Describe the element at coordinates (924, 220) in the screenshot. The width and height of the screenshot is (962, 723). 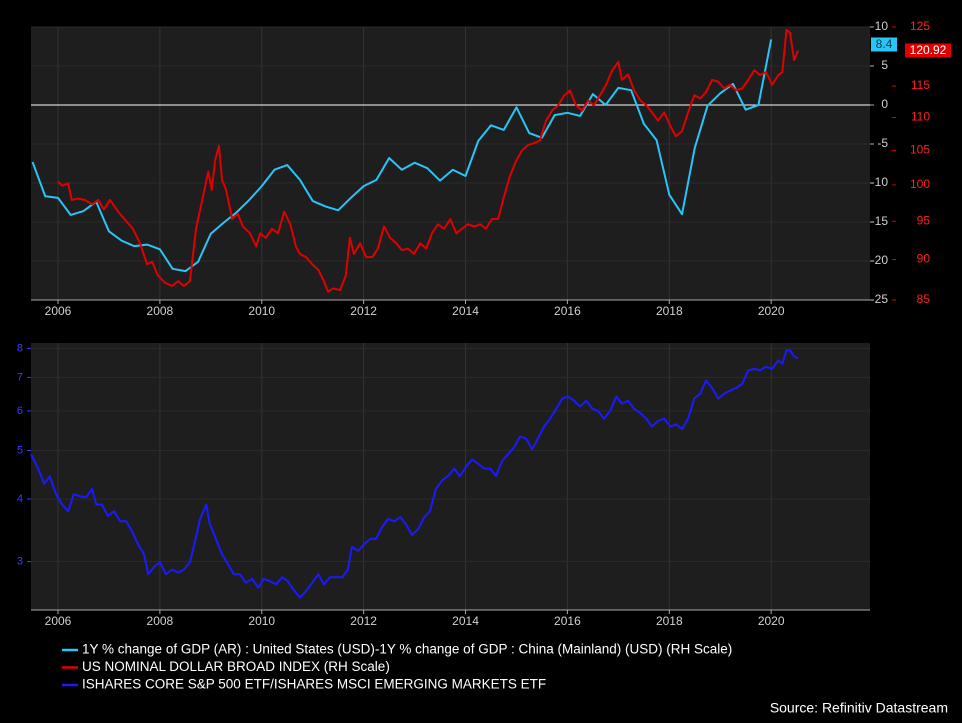
I see `y2-tick-label: 95` at that location.